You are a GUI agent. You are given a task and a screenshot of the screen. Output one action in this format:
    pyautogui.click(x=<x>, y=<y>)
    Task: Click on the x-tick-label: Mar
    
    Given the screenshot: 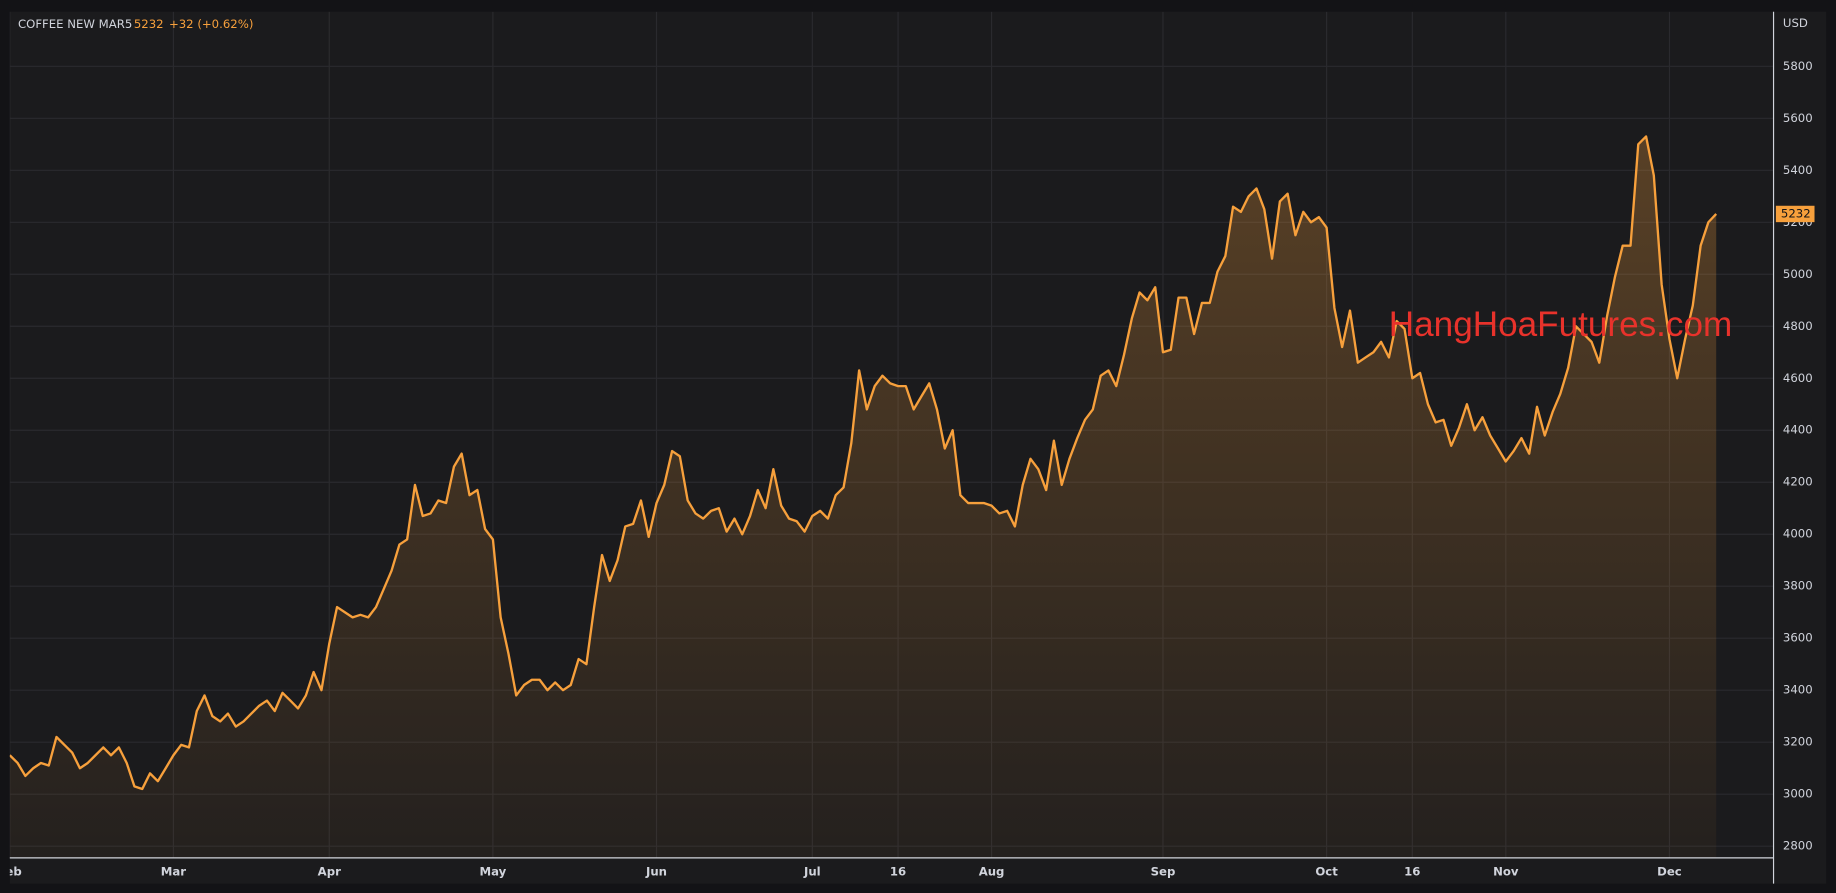 What is the action you would take?
    pyautogui.click(x=174, y=871)
    